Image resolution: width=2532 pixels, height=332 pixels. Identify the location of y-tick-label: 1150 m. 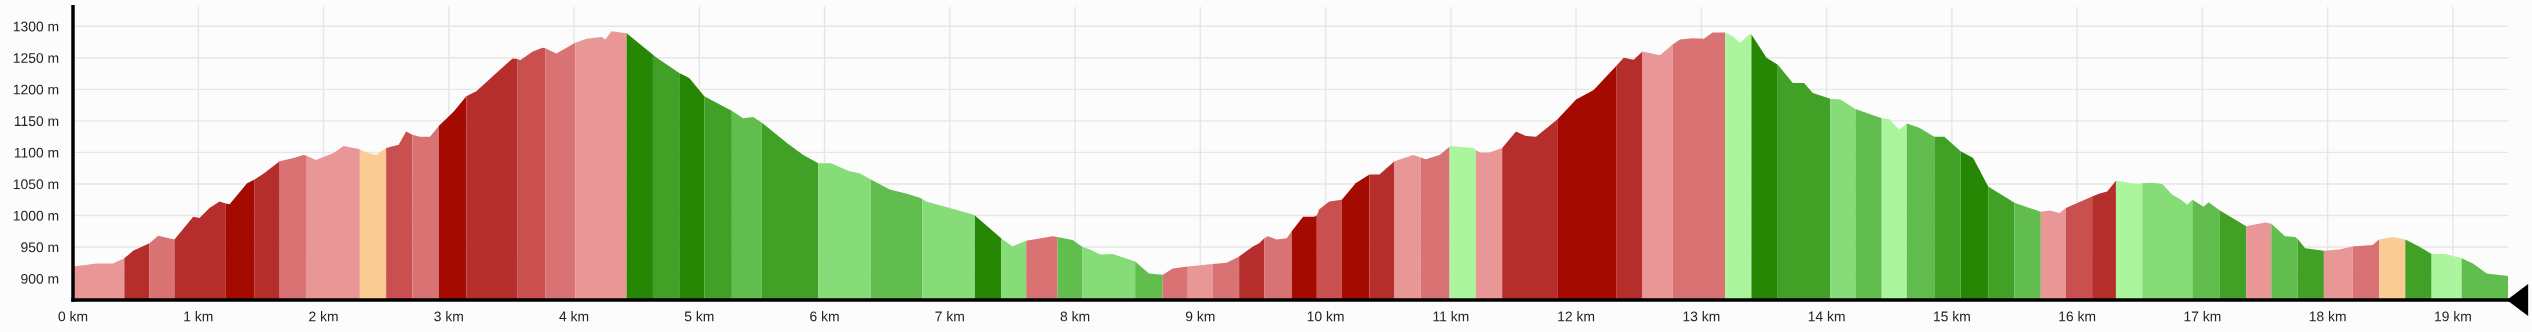
(36, 121).